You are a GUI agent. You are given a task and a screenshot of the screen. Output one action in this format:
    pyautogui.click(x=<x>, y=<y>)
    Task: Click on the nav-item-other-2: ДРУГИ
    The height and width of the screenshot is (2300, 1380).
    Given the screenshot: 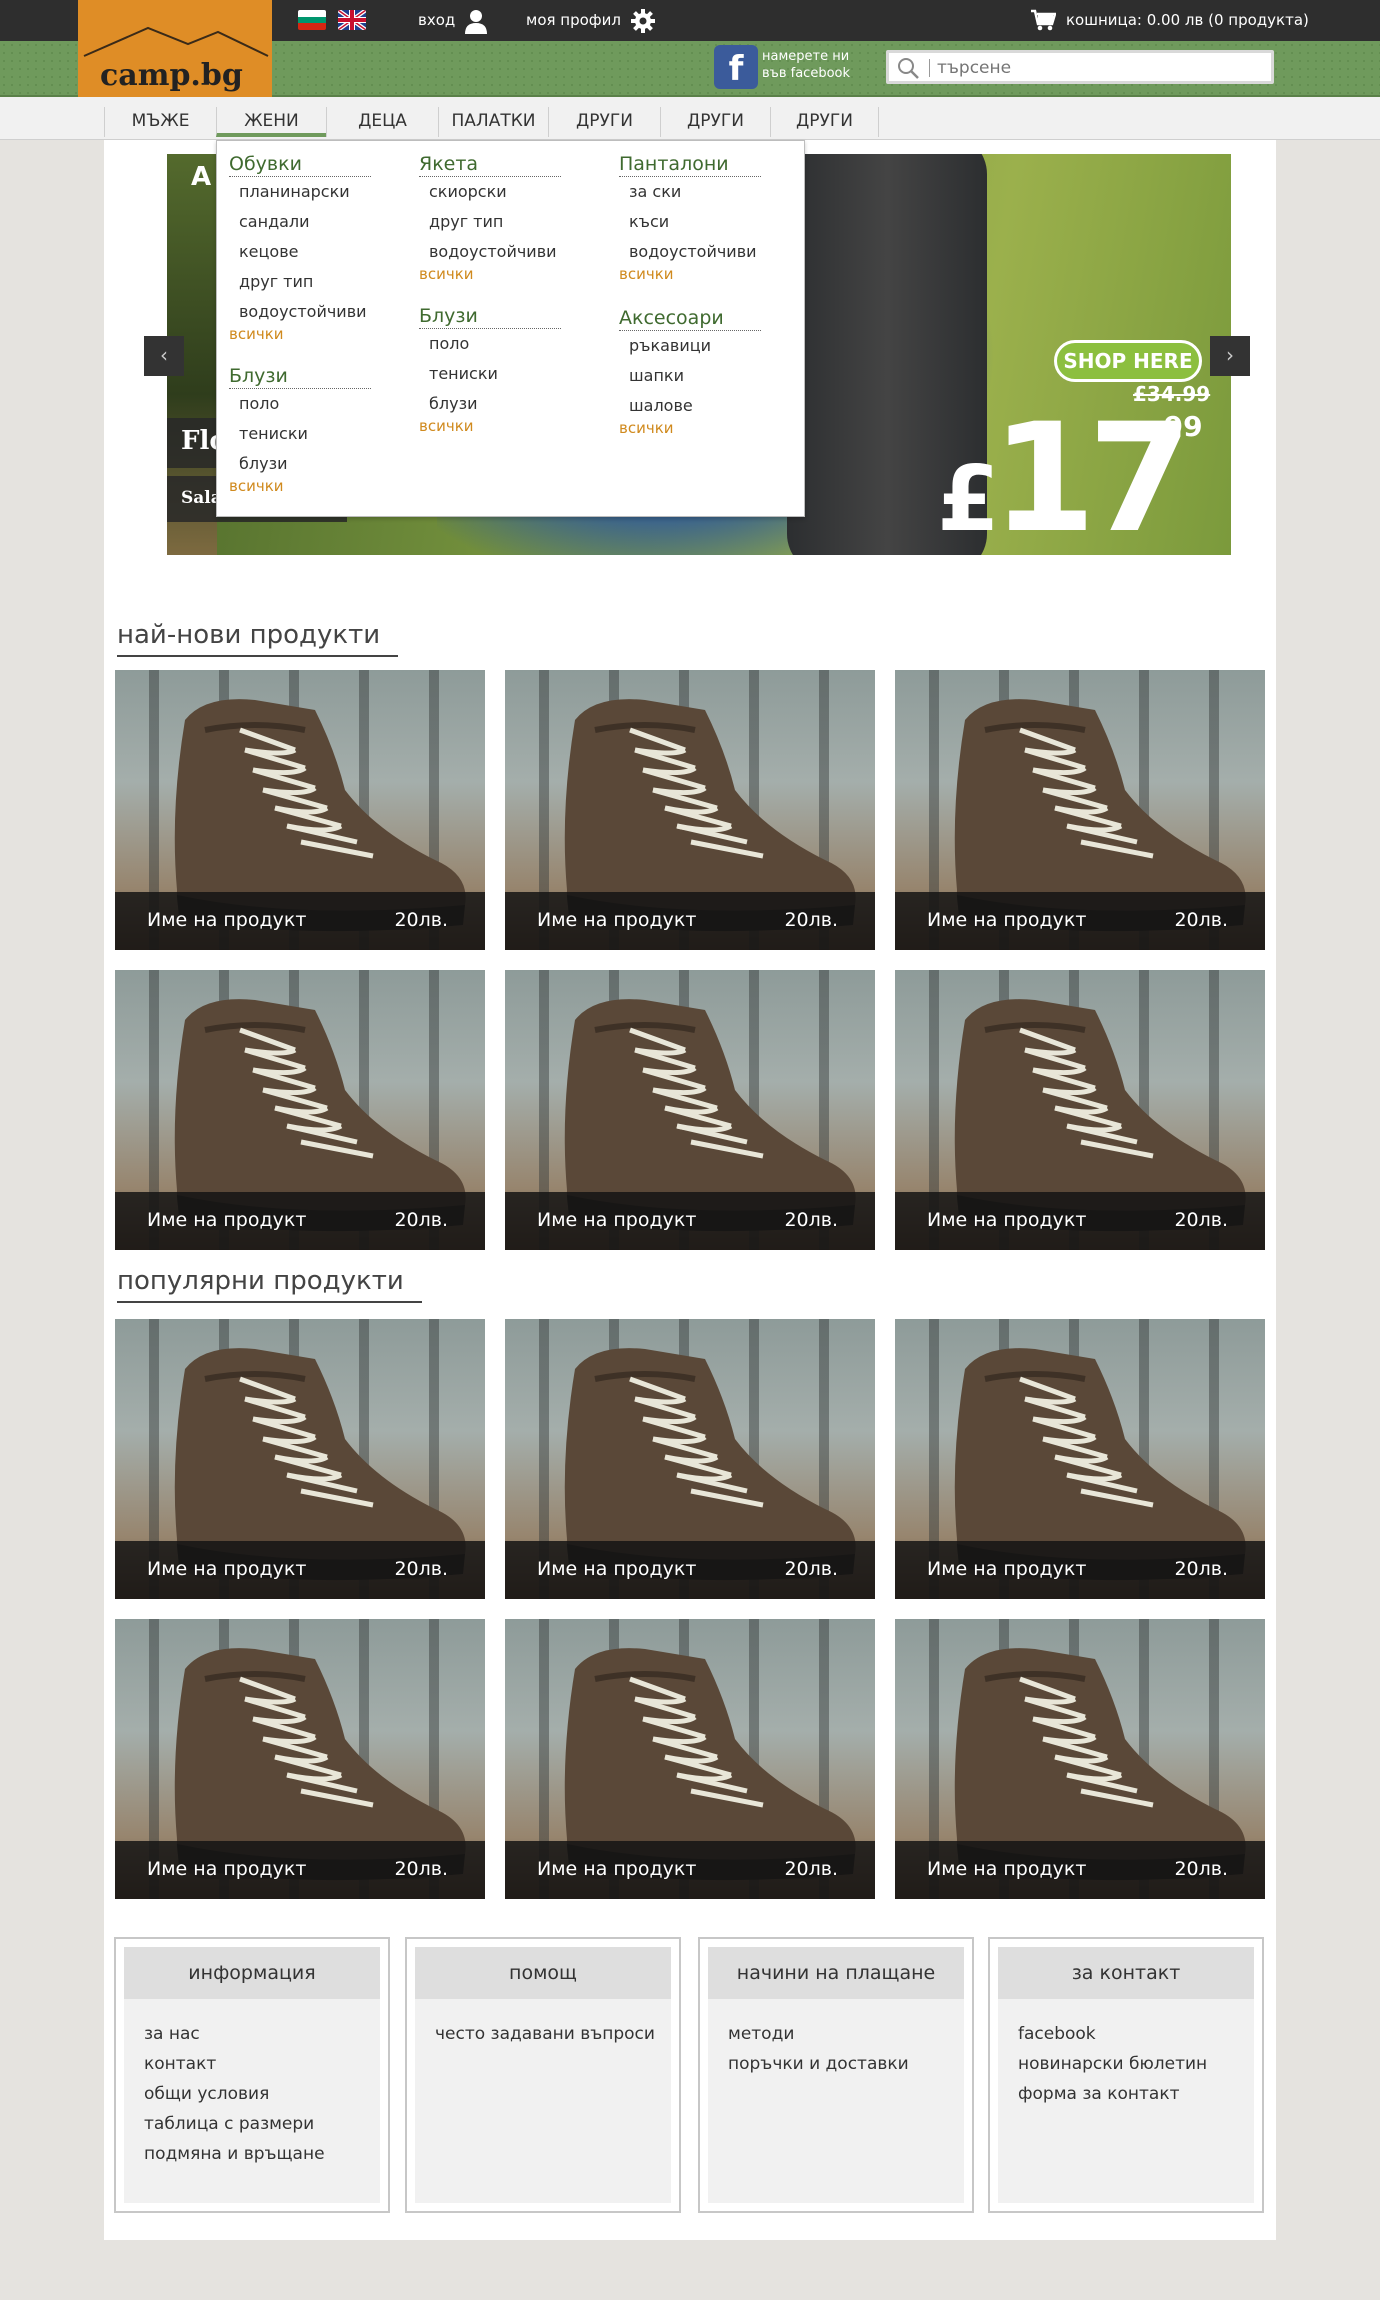 What is the action you would take?
    pyautogui.click(x=715, y=122)
    